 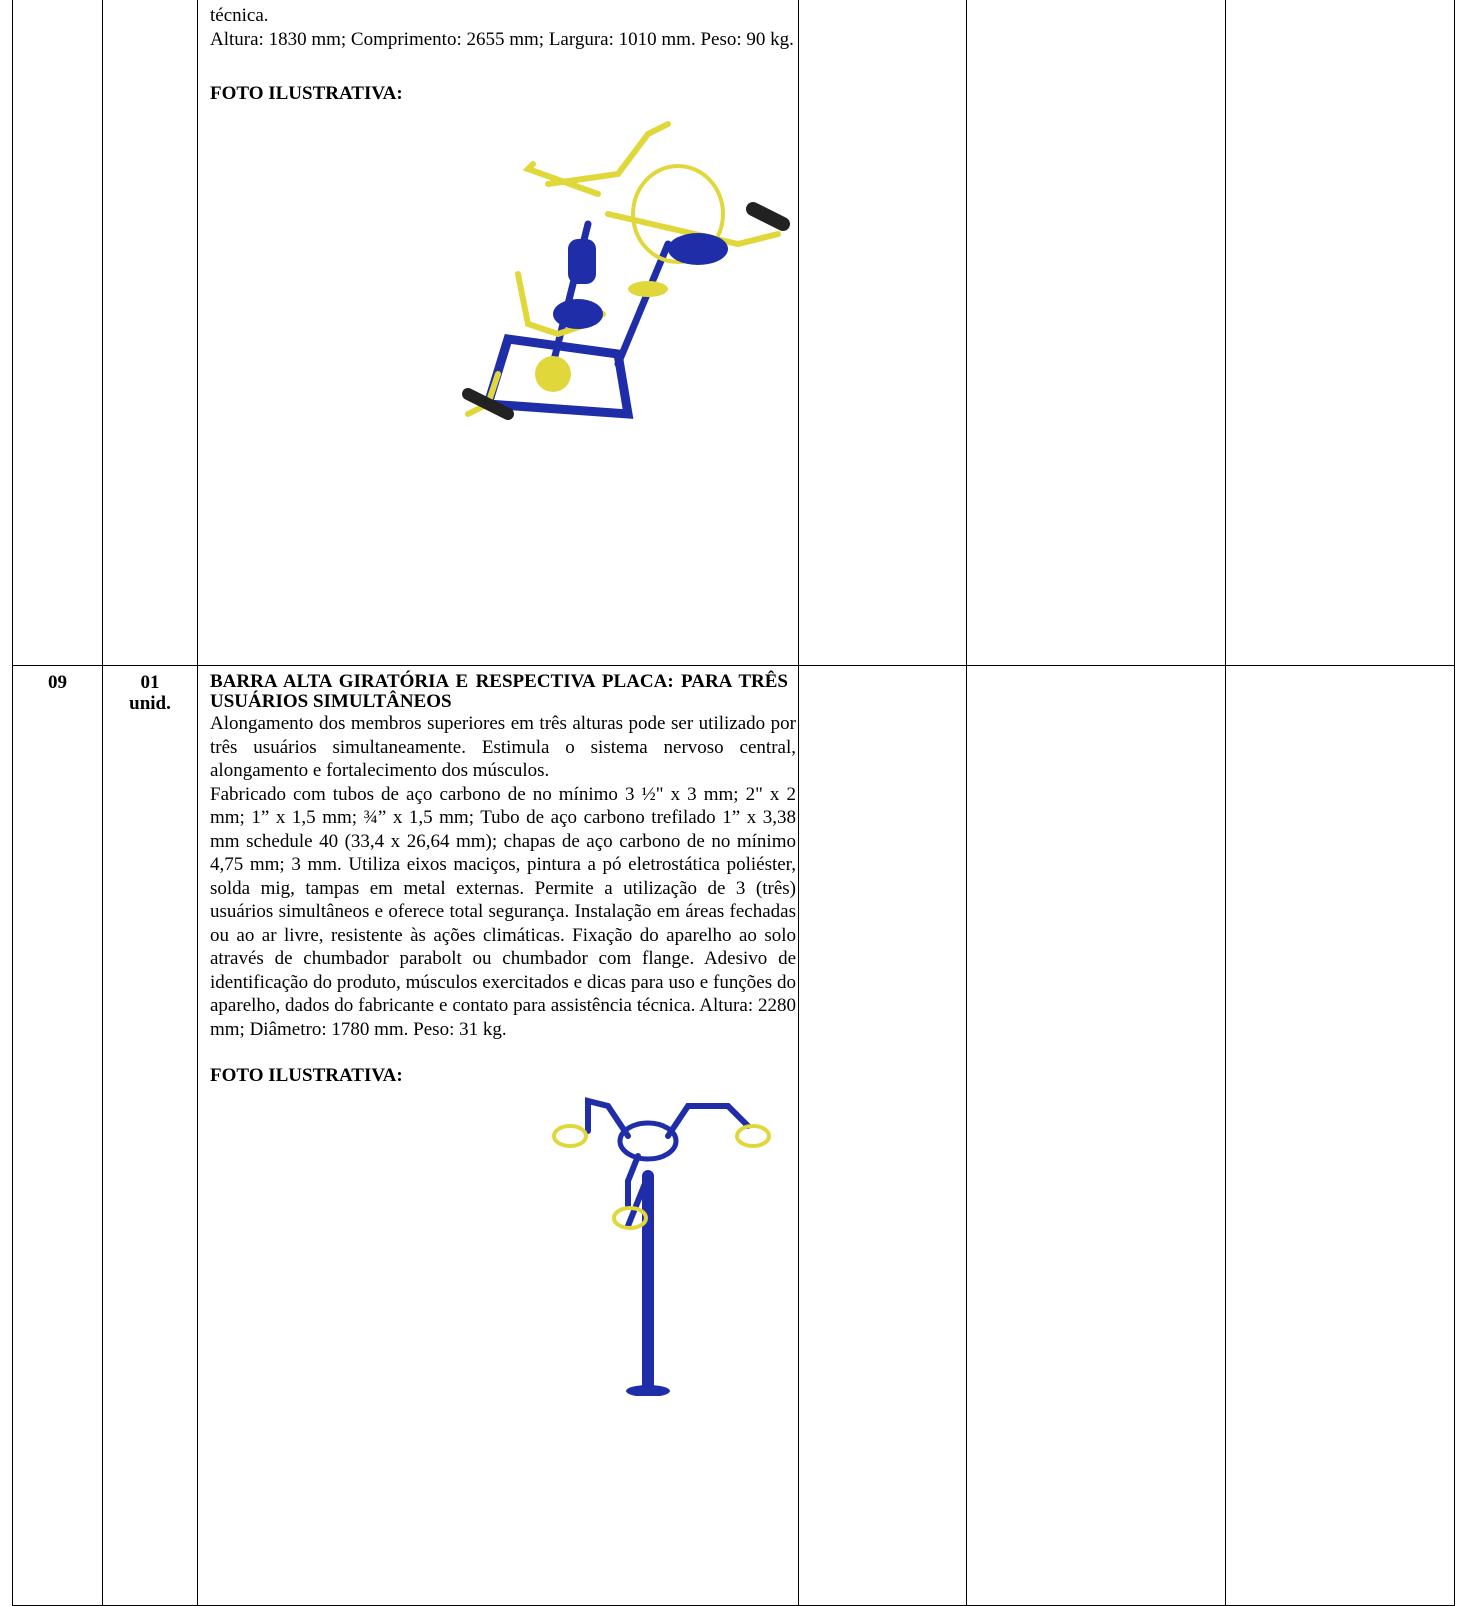 I want to click on item-number: 09, so click(x=57, y=682).